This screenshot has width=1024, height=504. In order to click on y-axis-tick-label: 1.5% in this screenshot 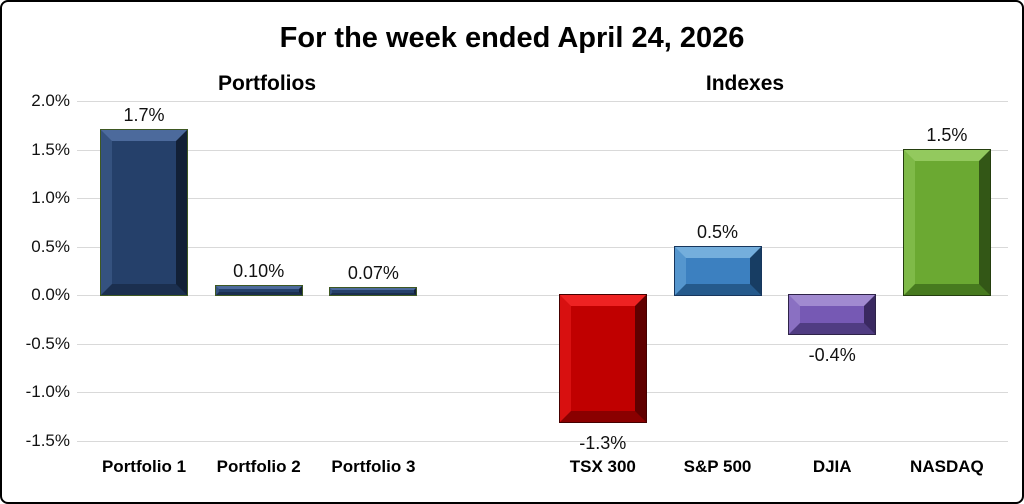, I will do `click(50, 149)`.